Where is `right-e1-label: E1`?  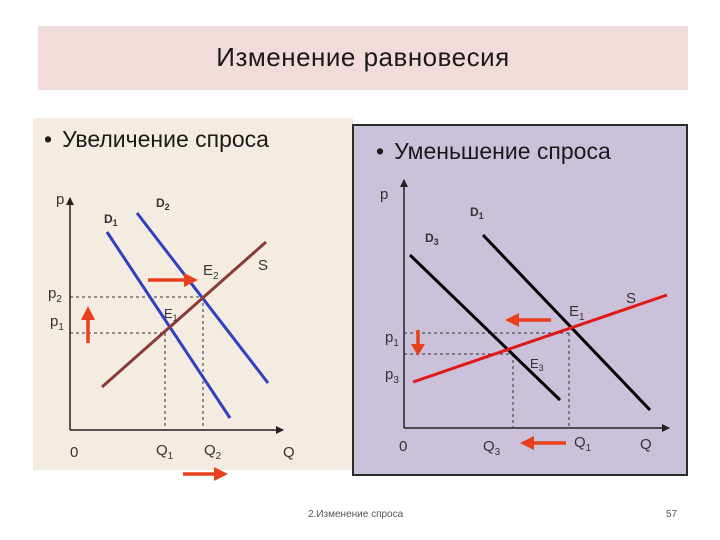 right-e1-label: E1 is located at coordinates (577, 313).